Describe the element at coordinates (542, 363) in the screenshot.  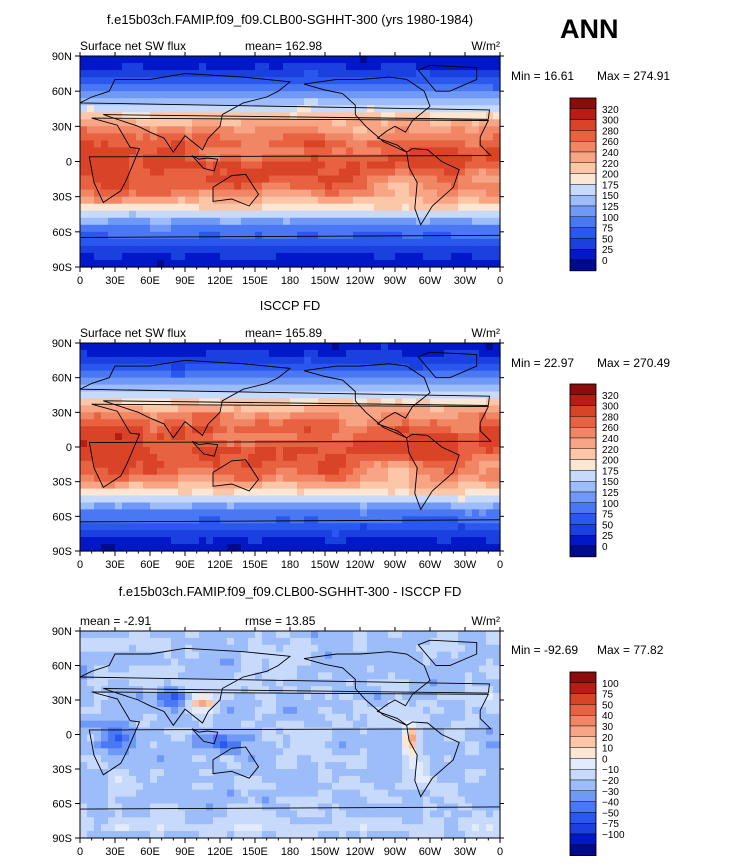
I see `min-label: Min = 22.97` at that location.